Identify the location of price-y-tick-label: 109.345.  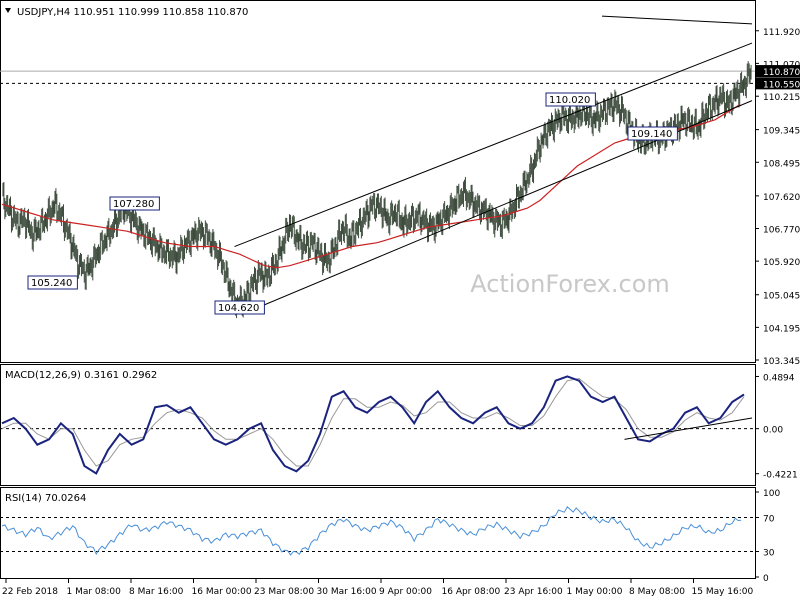
(781, 132).